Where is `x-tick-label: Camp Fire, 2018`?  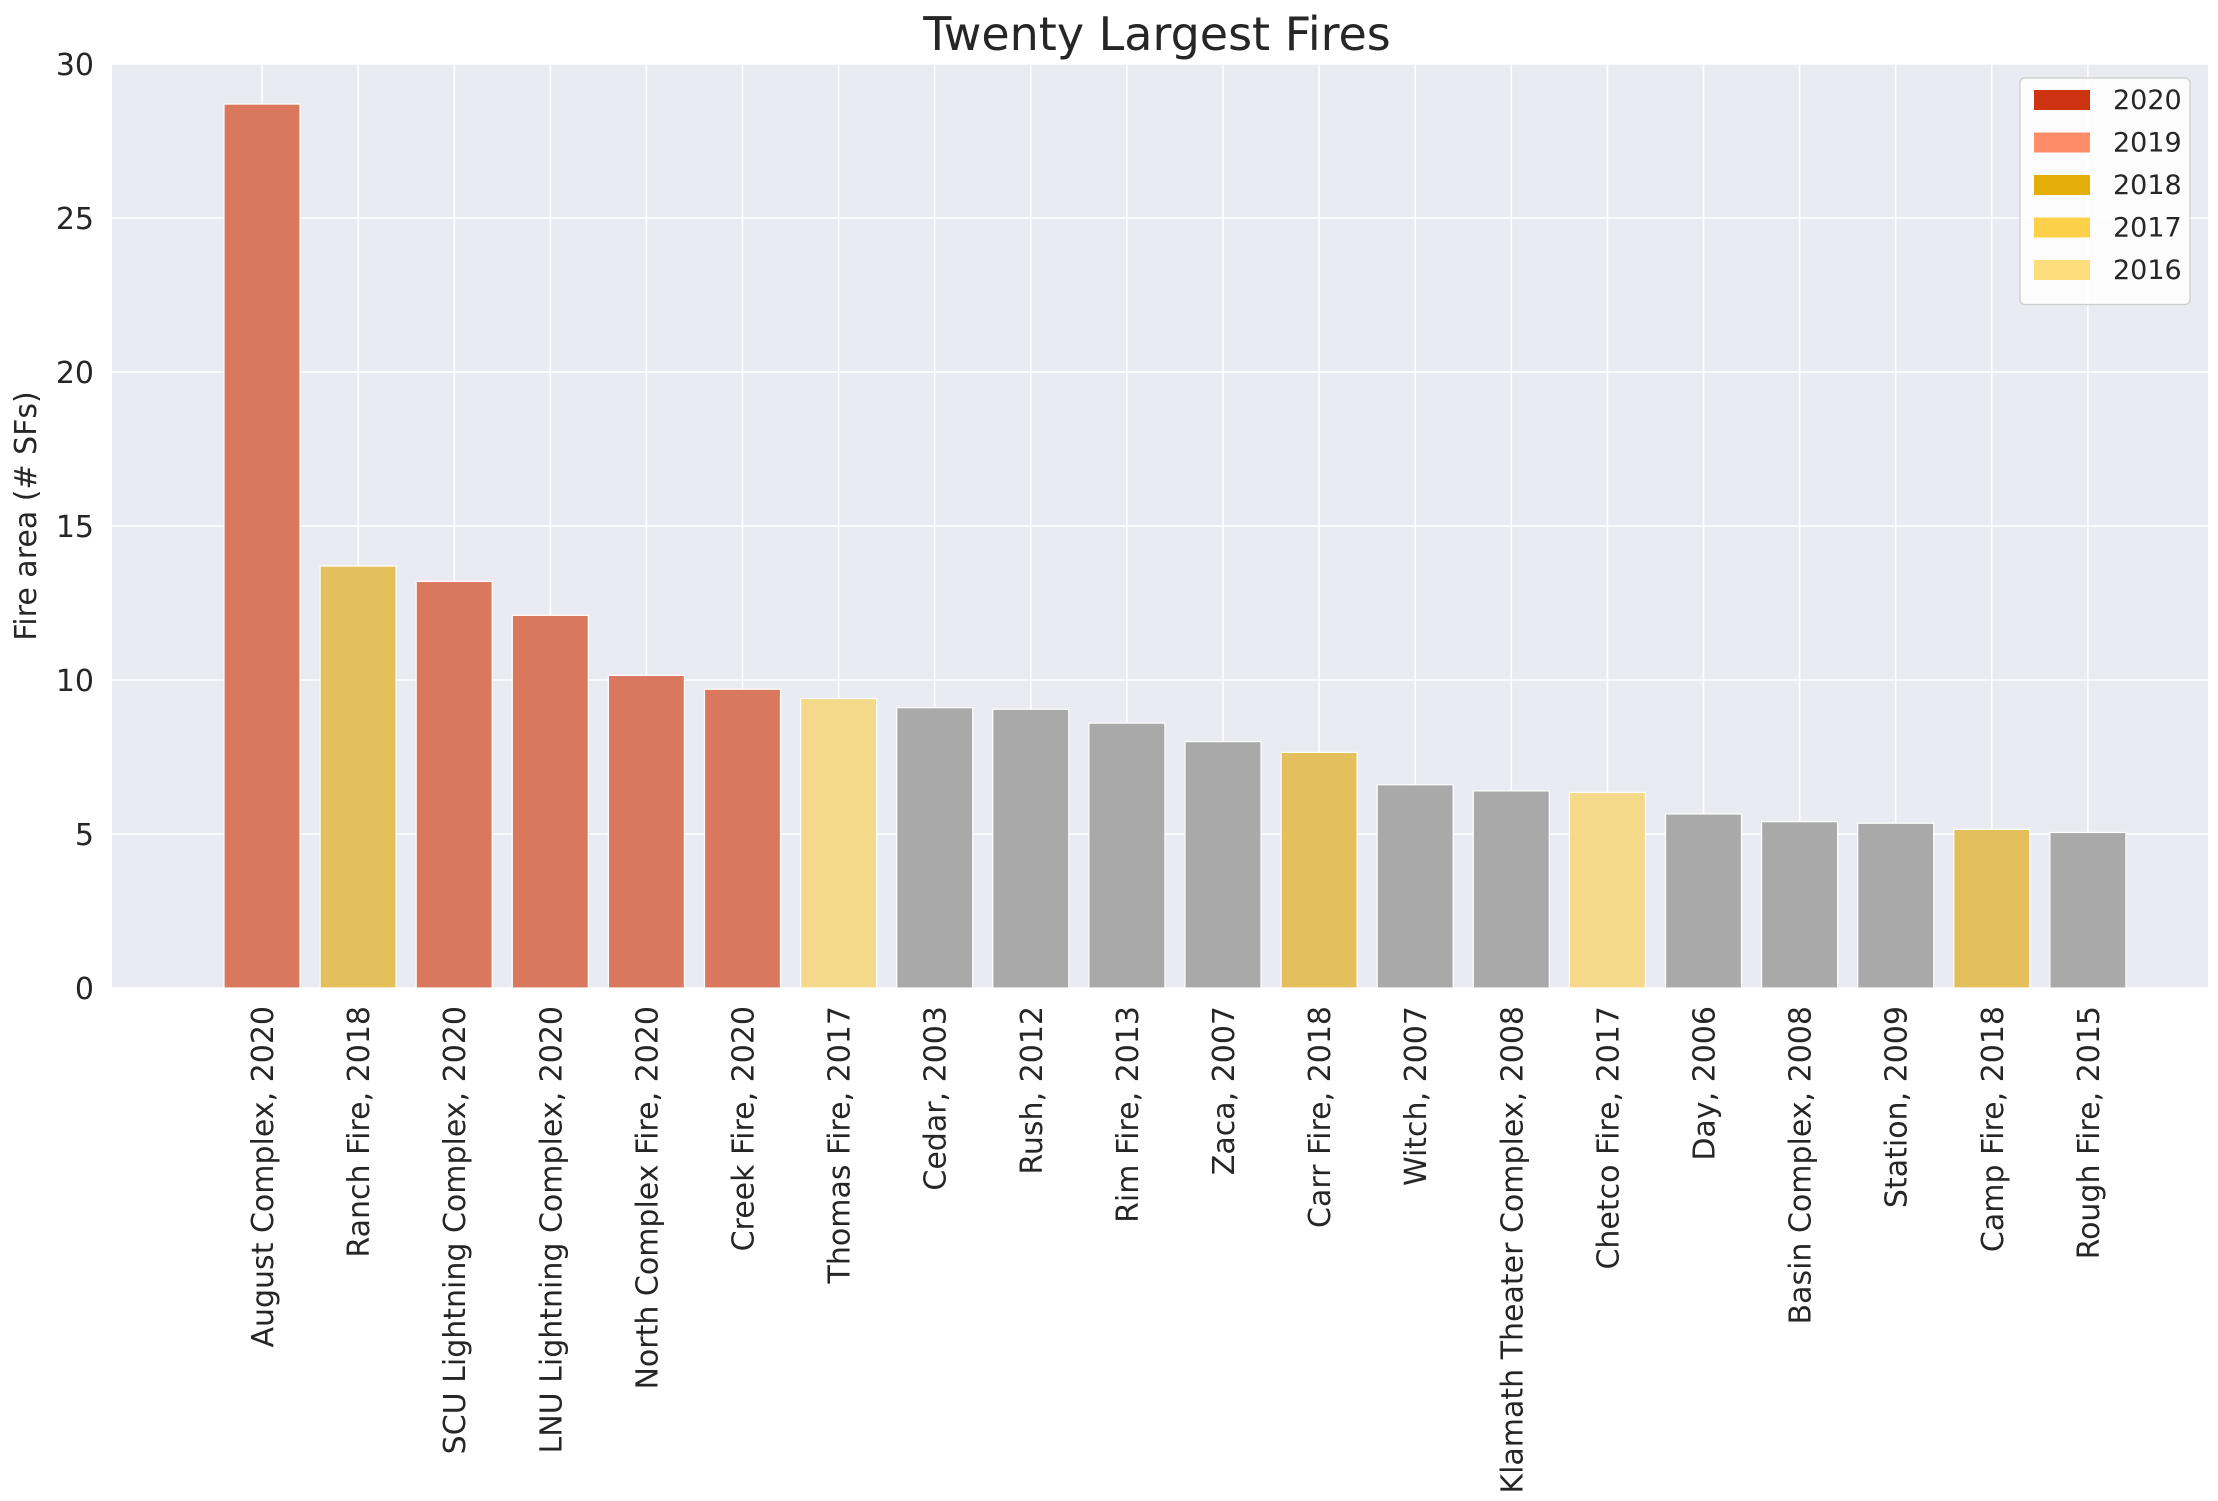
x-tick-label: Camp Fire, 2018 is located at coordinates (1993, 1129).